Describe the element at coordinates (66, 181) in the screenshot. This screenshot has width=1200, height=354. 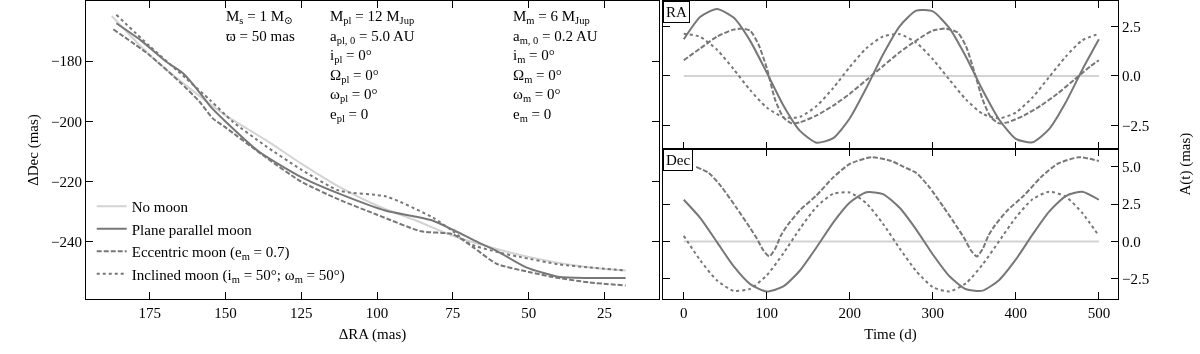
I see `y-tick-label: −220` at that location.